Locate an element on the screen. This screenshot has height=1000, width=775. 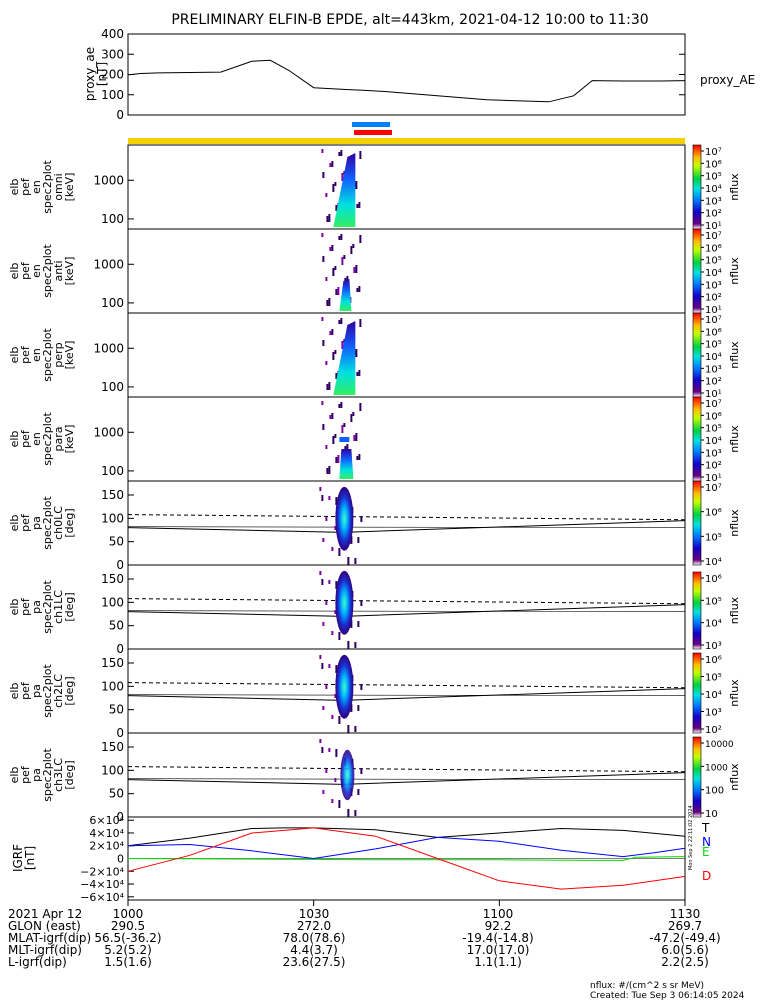
reference-line is located at coordinates (406, 695).